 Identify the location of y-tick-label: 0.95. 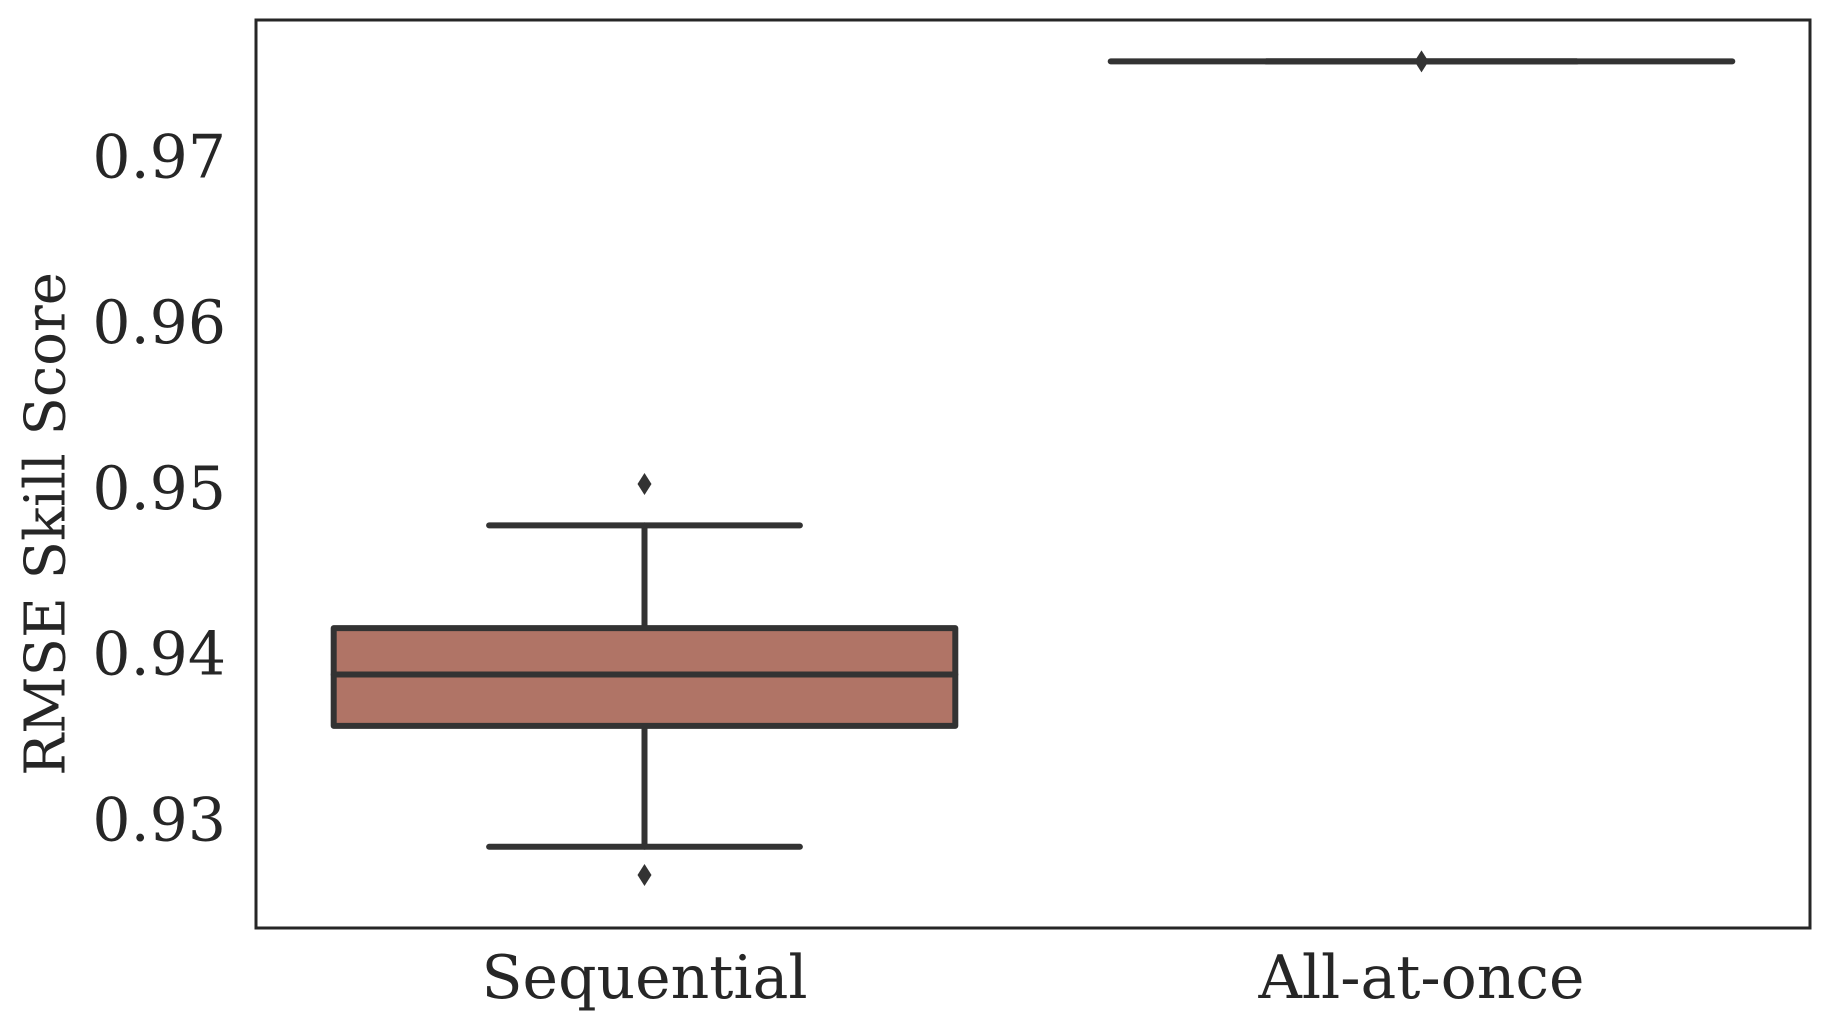
(159, 489).